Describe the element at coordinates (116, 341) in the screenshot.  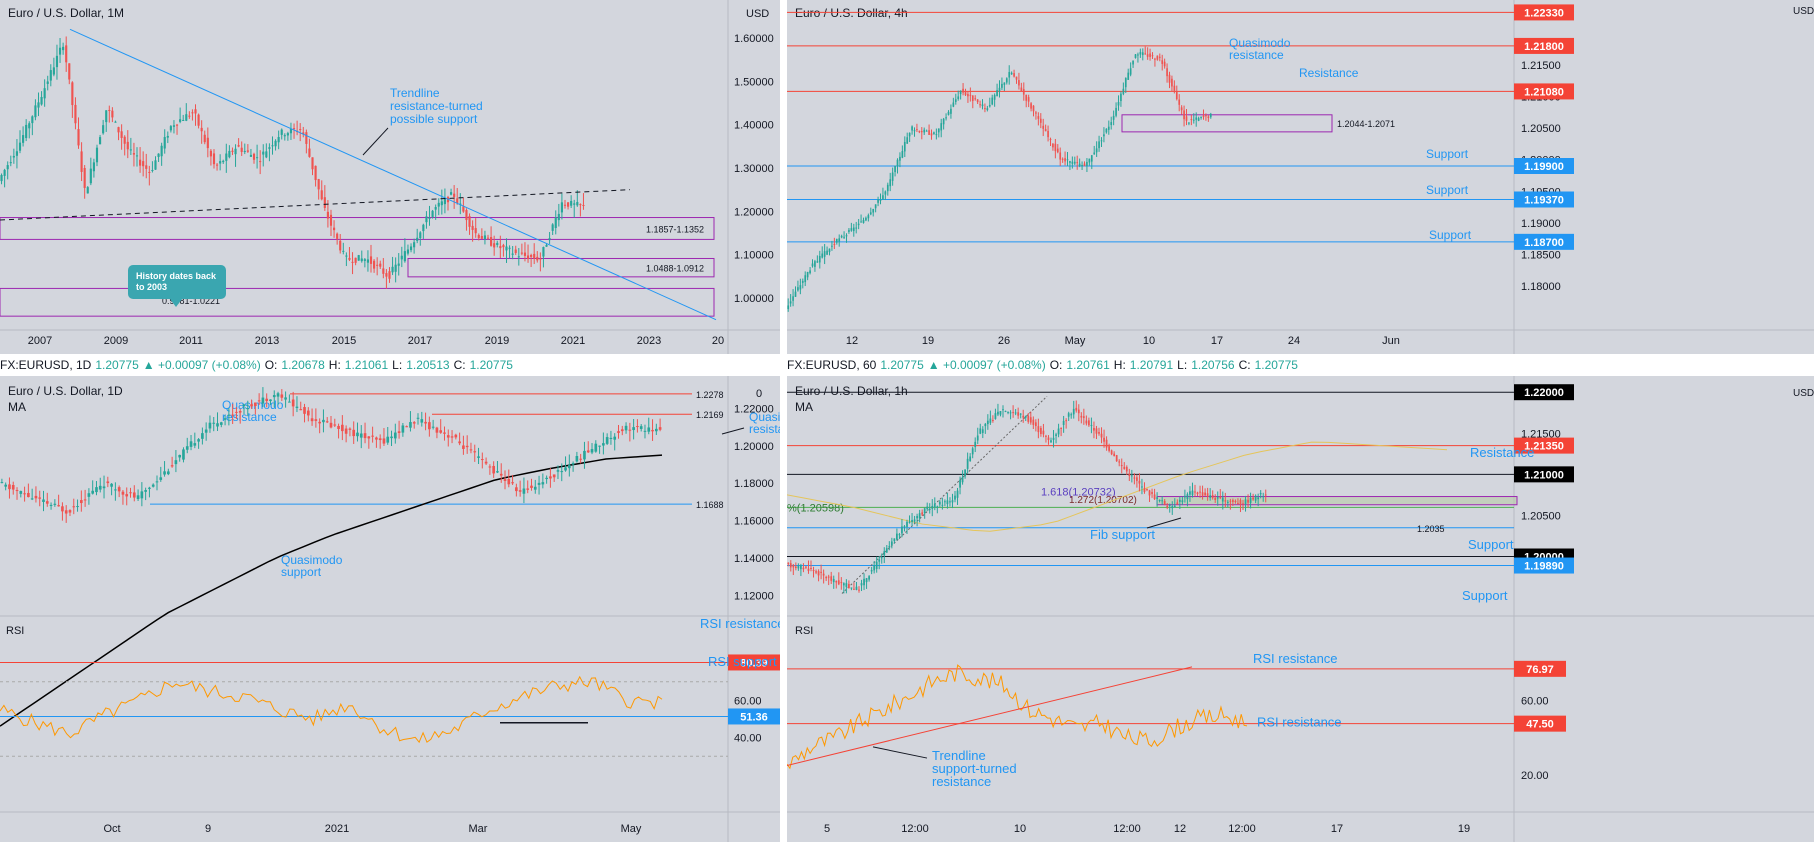
I see `monthly-x-tick: 2009` at that location.